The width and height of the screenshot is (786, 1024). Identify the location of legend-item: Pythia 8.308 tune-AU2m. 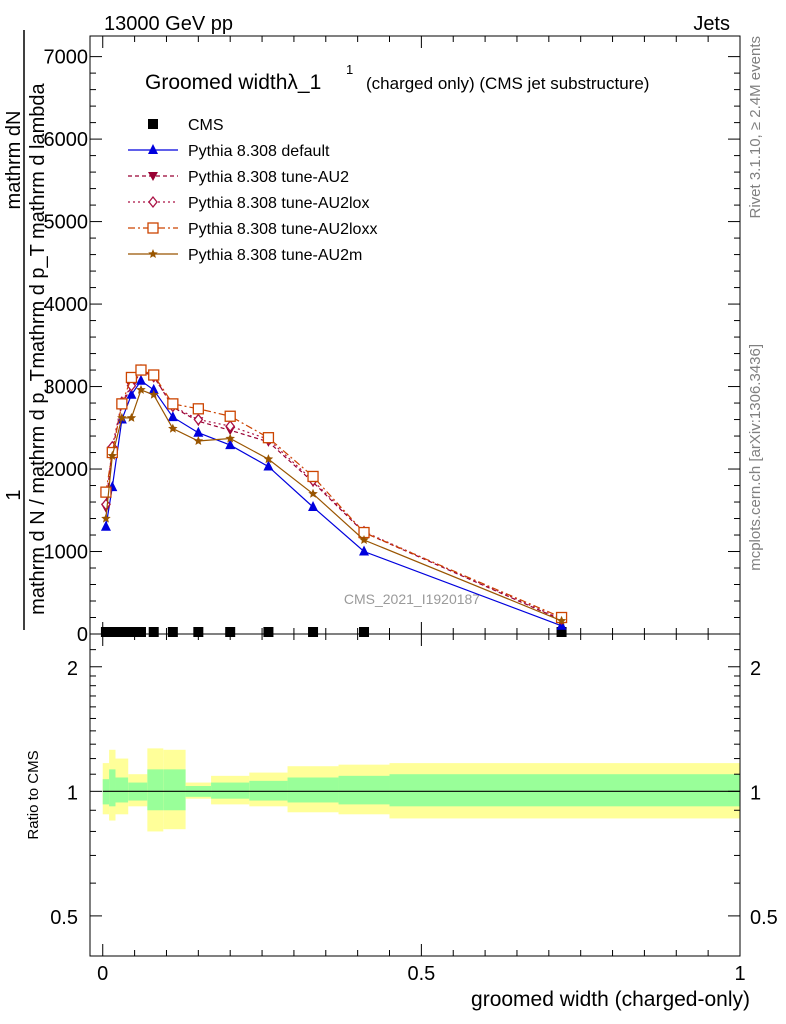
(245, 255).